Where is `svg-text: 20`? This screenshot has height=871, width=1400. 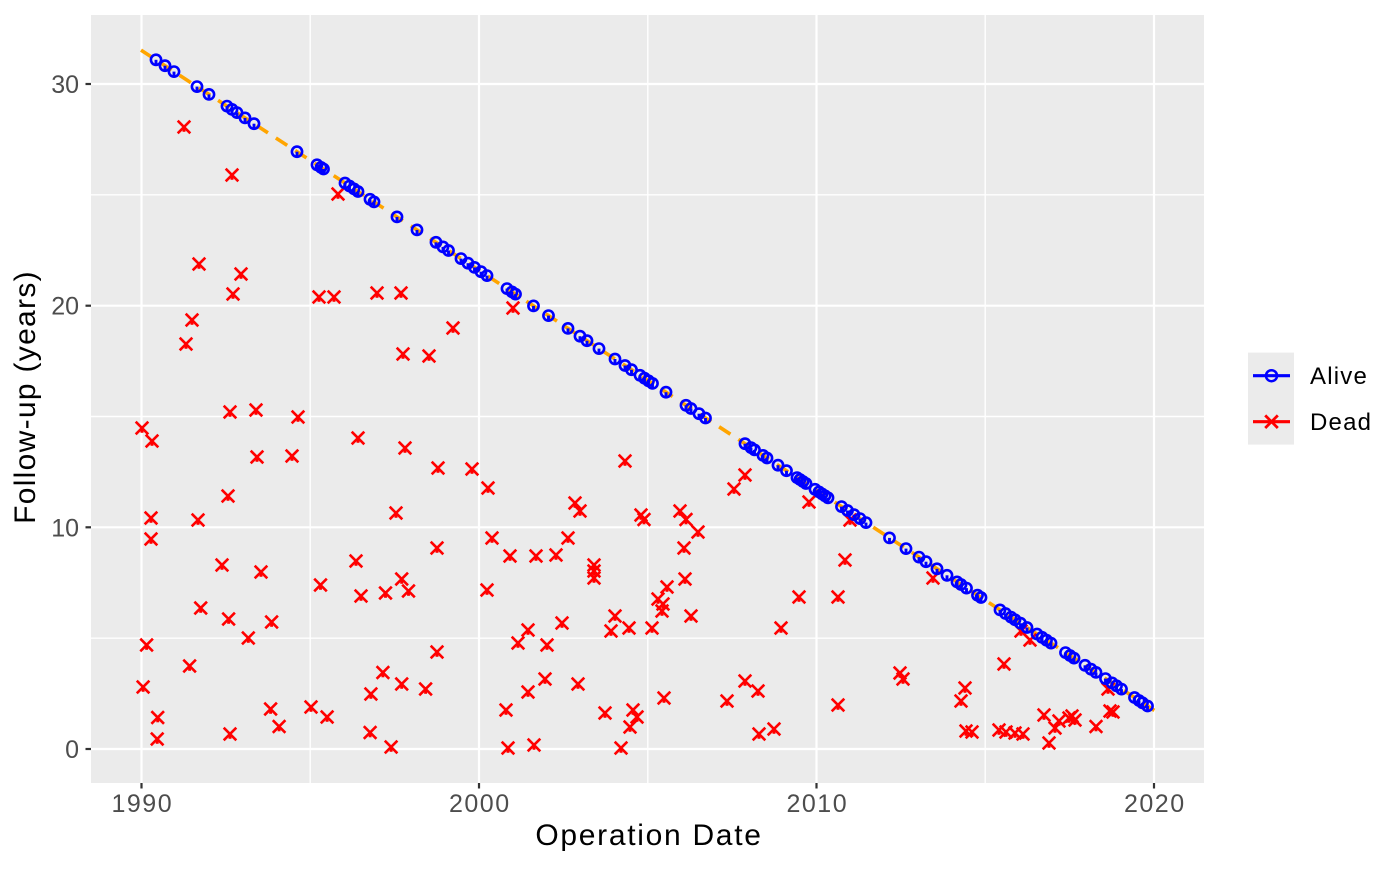 svg-text: 20 is located at coordinates (65, 307).